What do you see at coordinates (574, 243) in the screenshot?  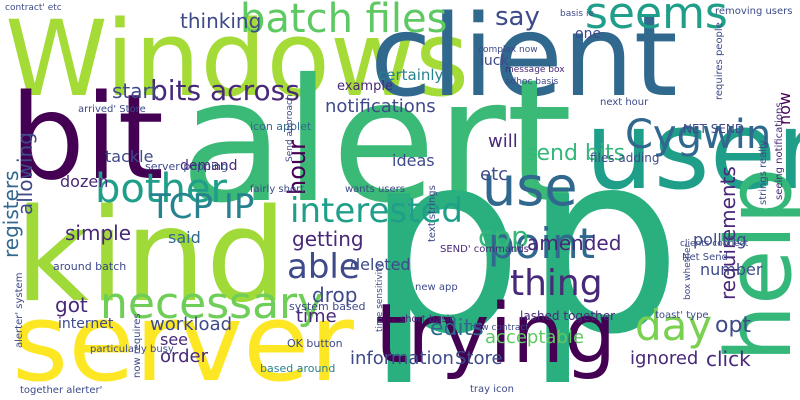 I see `word: amended` at bounding box center [574, 243].